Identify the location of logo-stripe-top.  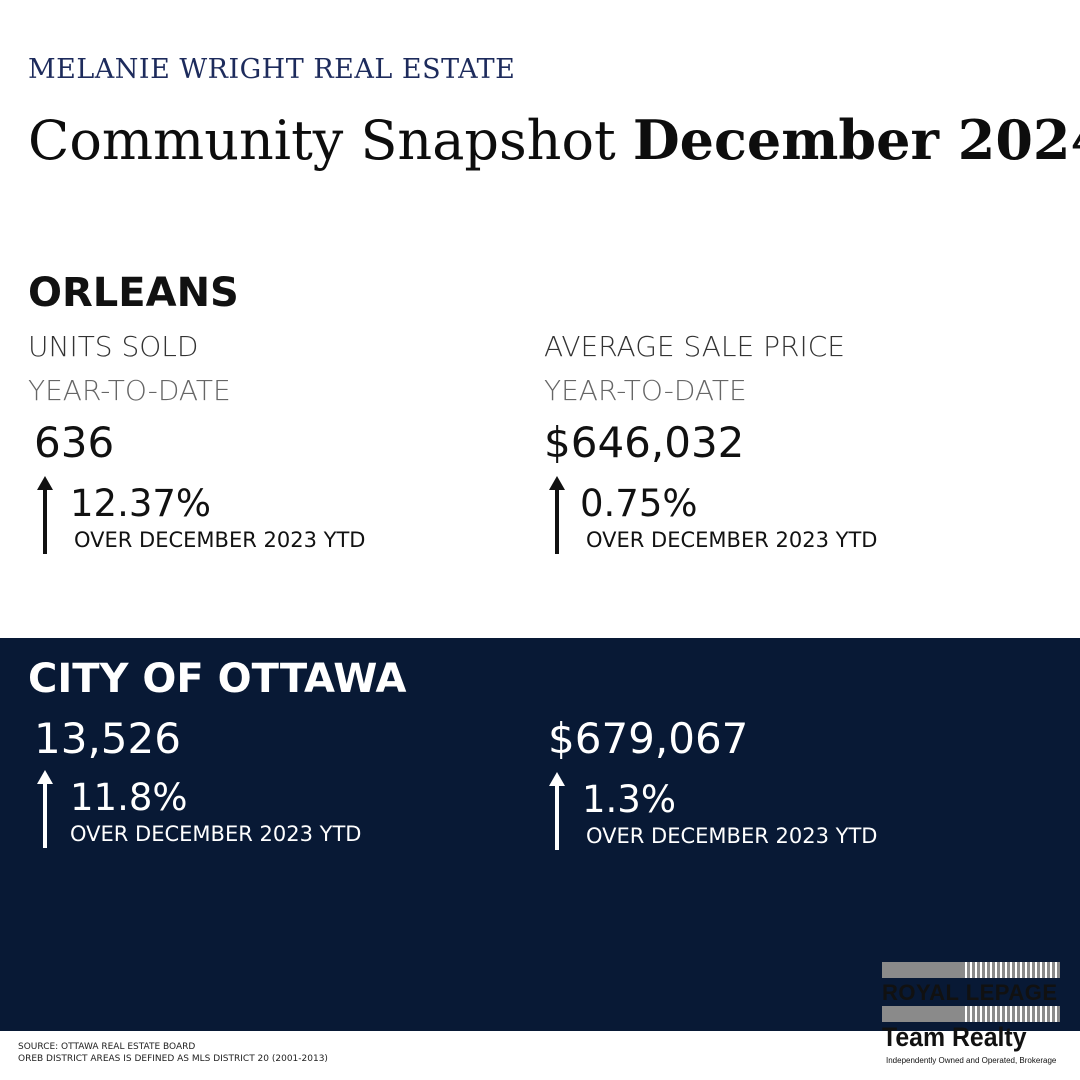
(971, 970).